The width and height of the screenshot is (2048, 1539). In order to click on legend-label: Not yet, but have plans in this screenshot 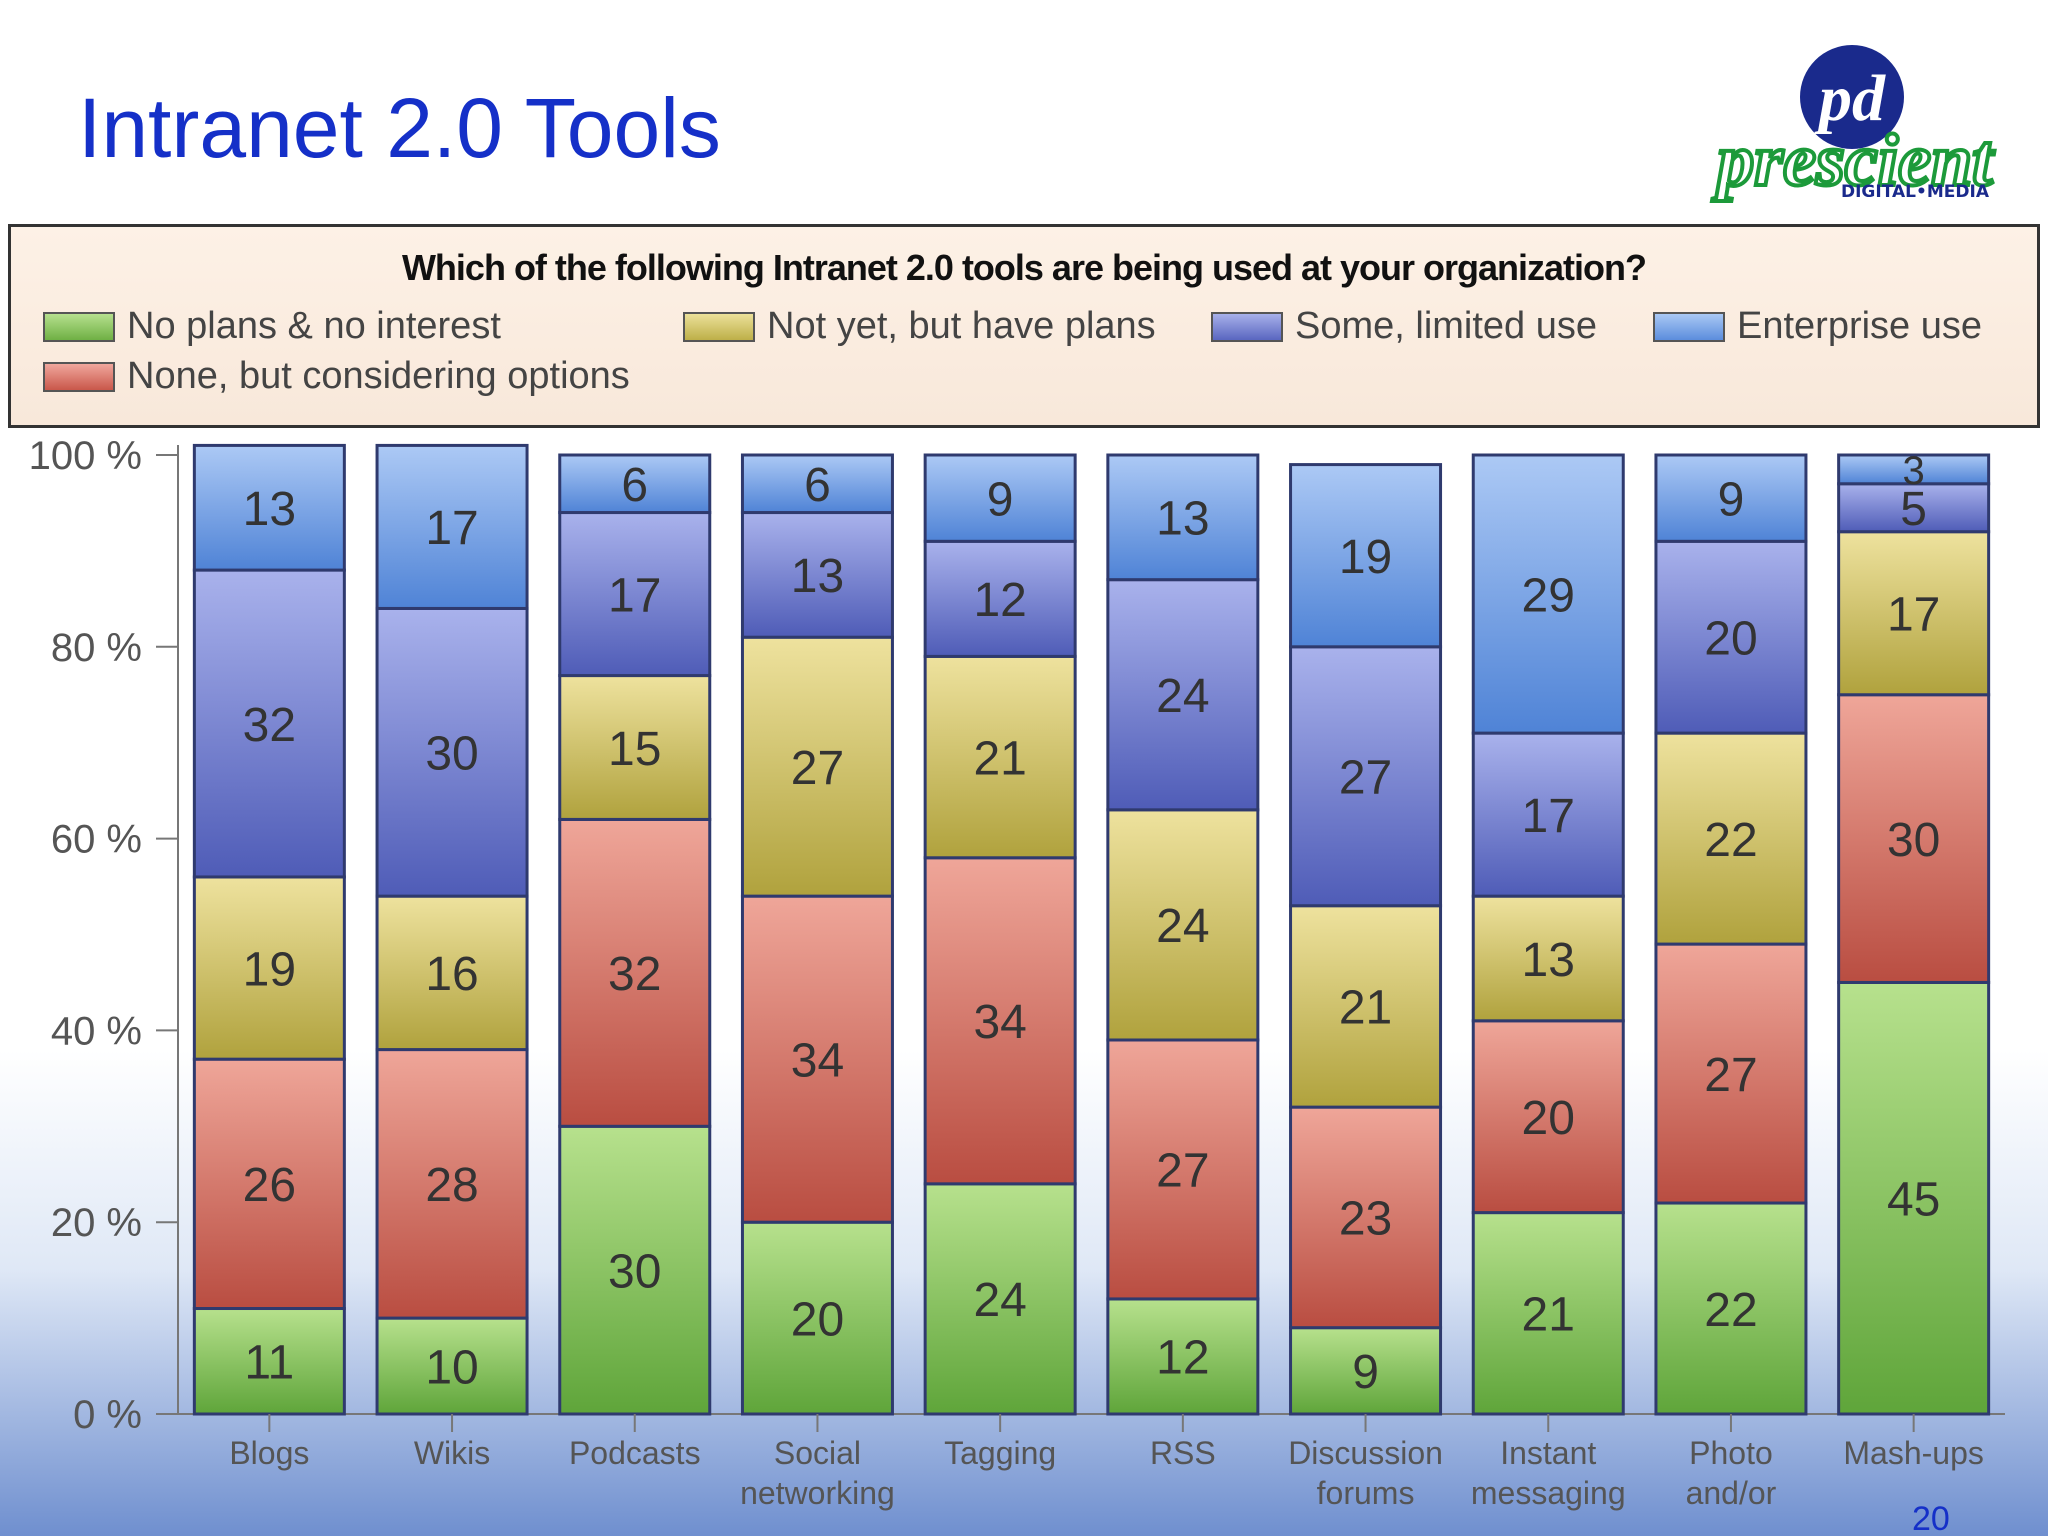, I will do `click(961, 326)`.